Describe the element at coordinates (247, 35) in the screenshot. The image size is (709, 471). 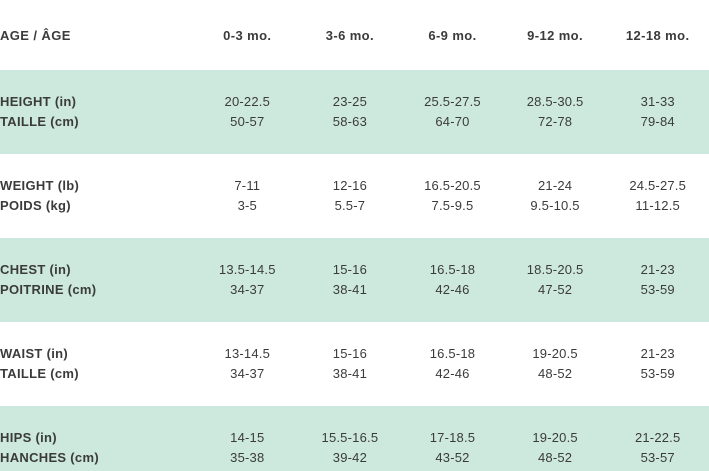
I see `header-column-0: 0-3 mo.` at that location.